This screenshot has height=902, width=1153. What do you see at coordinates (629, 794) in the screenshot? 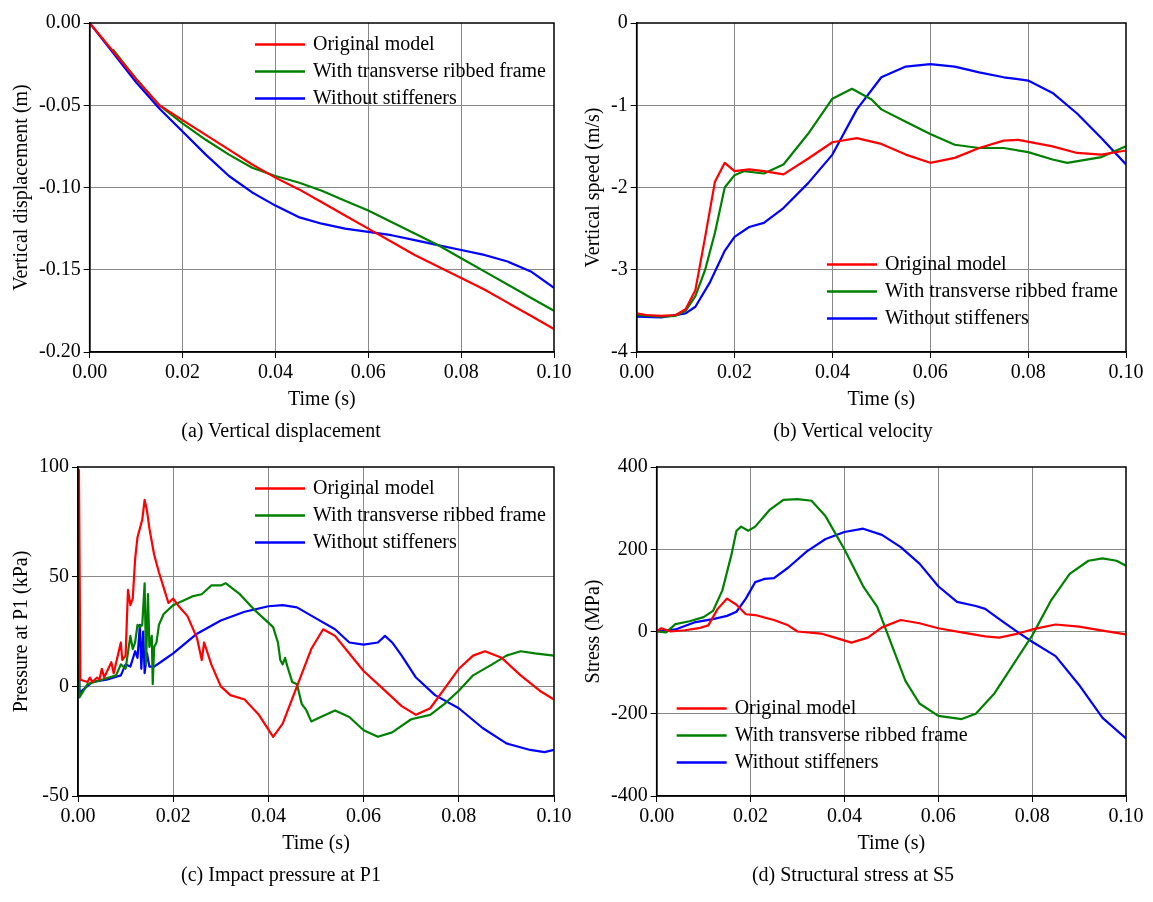
I see `y-tick-label: -400` at bounding box center [629, 794].